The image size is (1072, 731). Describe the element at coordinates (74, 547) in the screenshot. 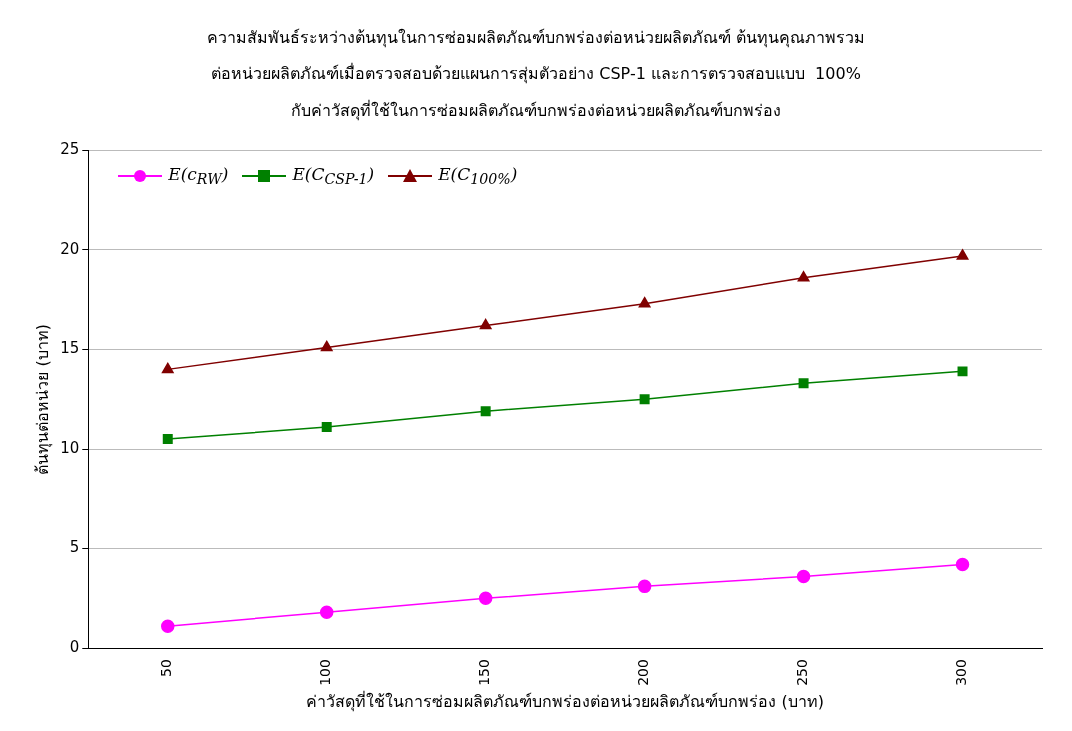

I see `y-tick-label: 5` at that location.